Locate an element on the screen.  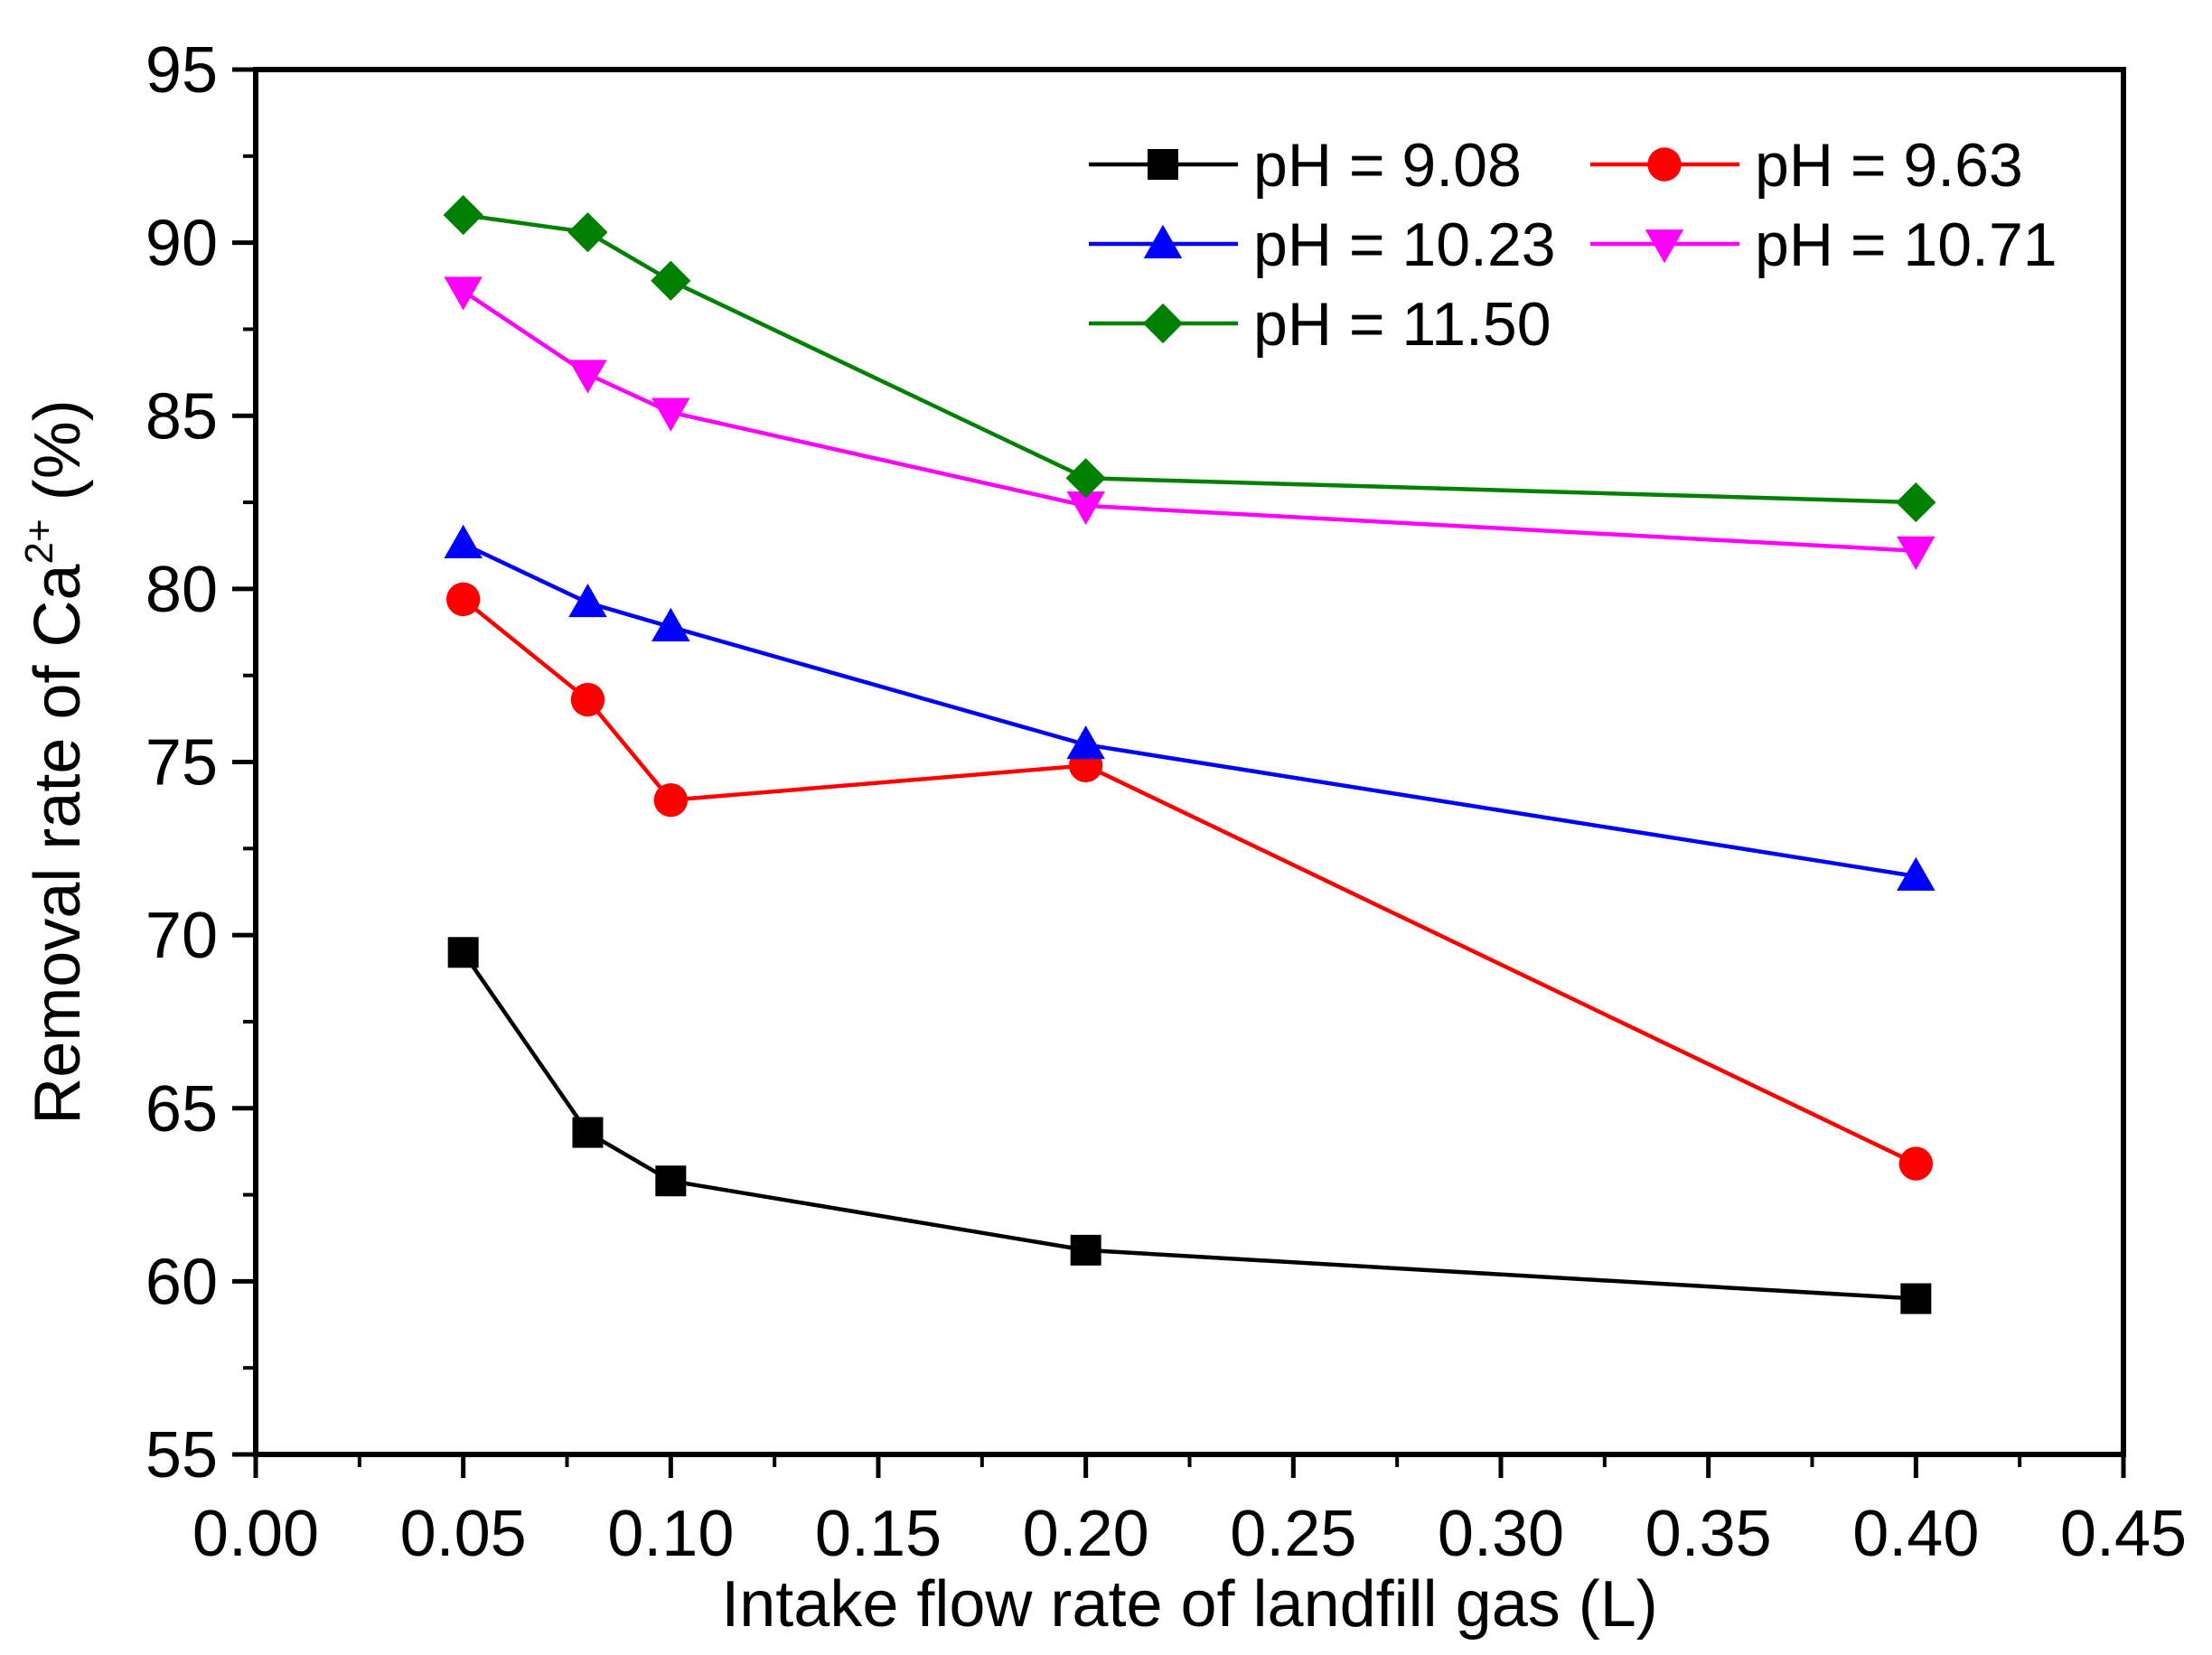
y-axis-label-superscript: 2+ is located at coordinates (39, 541).